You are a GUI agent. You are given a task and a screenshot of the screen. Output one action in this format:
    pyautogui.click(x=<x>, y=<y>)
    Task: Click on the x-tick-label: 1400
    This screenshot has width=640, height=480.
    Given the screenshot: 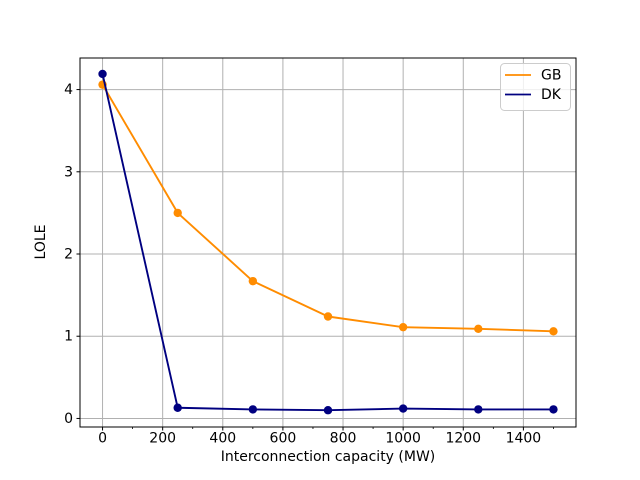 What is the action you would take?
    pyautogui.click(x=524, y=439)
    